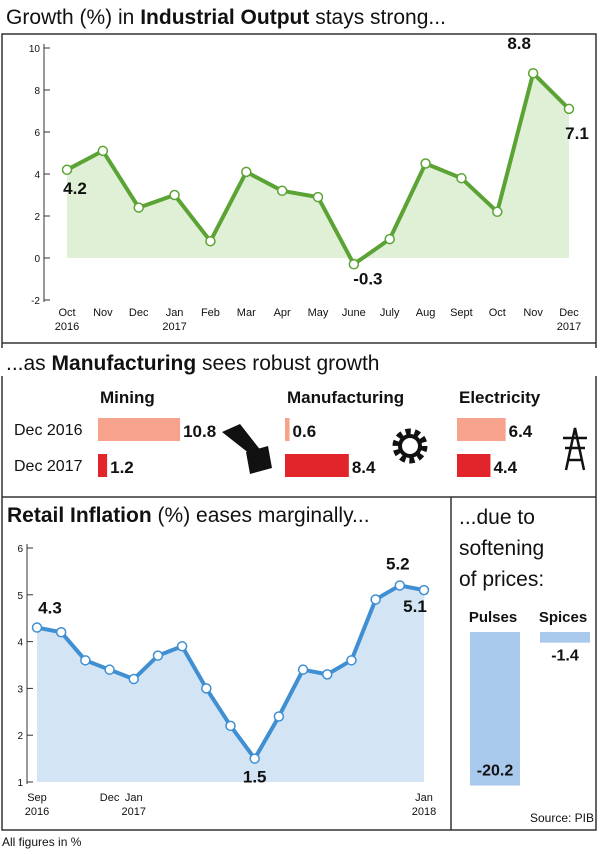 The height and width of the screenshot is (854, 600). Describe the element at coordinates (426, 313) in the screenshot. I see `x-tick-label: Aug` at that location.